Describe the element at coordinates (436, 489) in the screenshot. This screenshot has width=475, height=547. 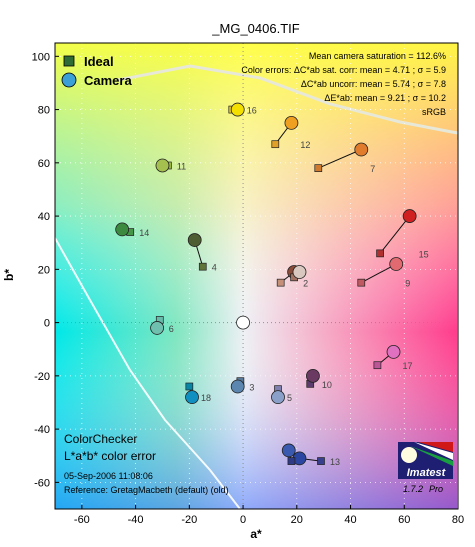
I see `version-suffix: Pro` at that location.